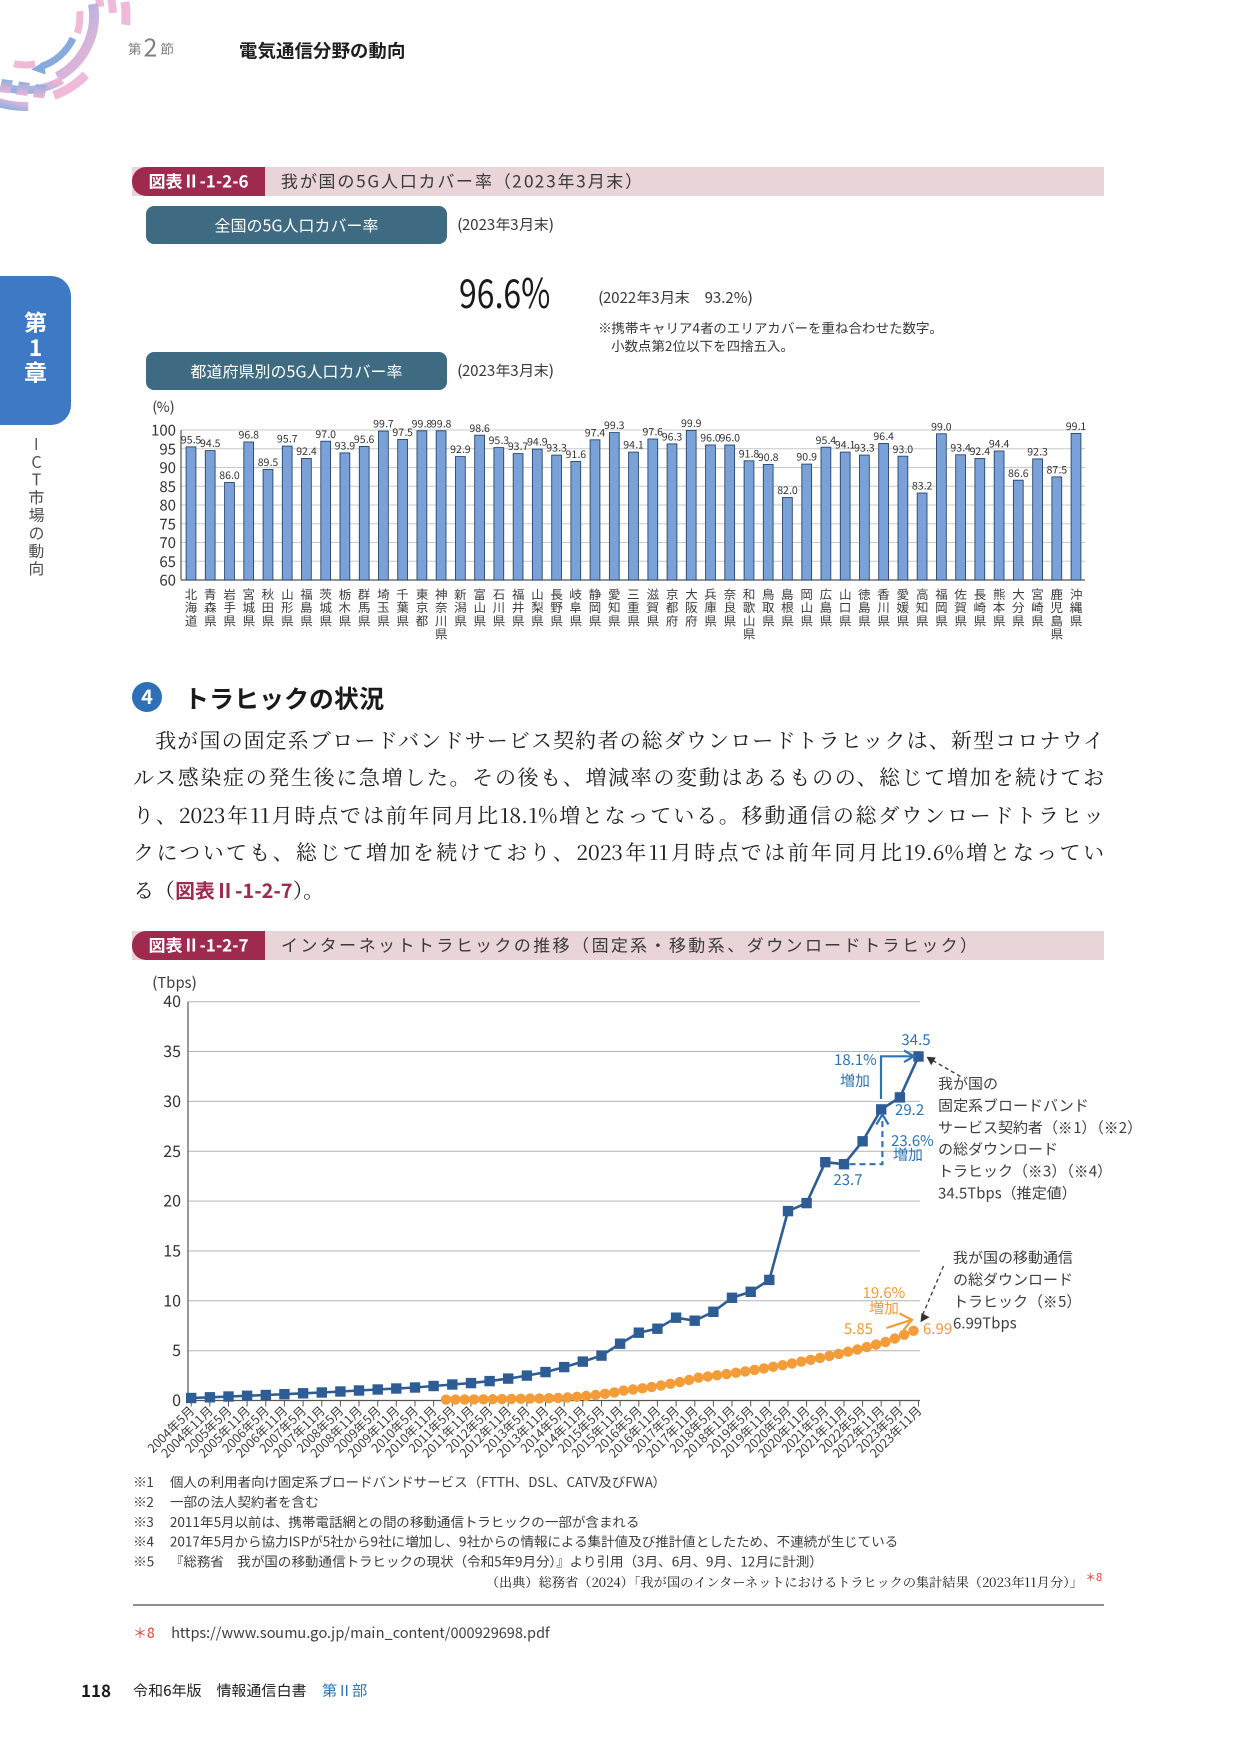  What do you see at coordinates (787, 490) in the screenshot?
I see `svg-text: 82.0` at bounding box center [787, 490].